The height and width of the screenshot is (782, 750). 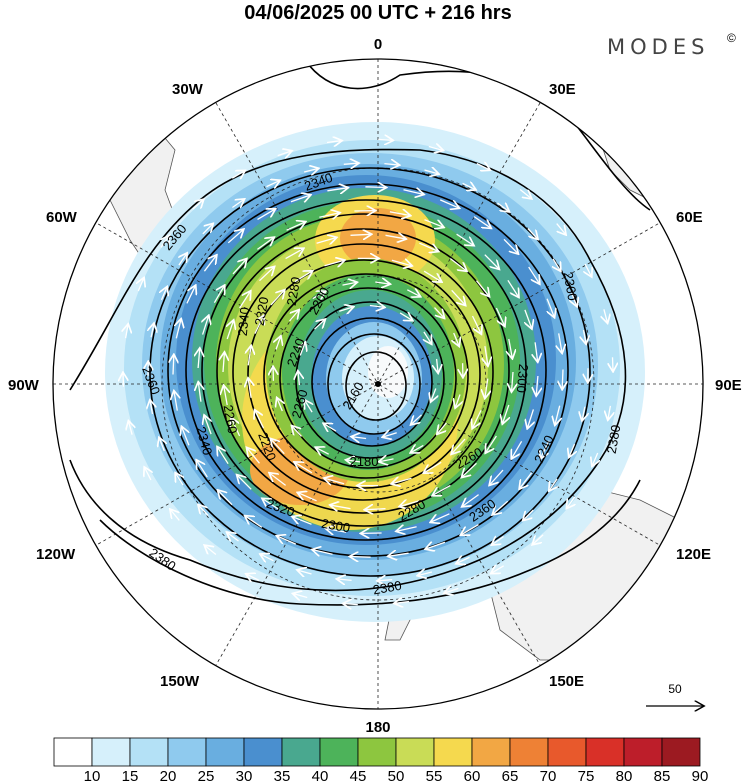 What do you see at coordinates (244, 775) in the screenshot?
I see `colorbar-tick-label: 30` at bounding box center [244, 775].